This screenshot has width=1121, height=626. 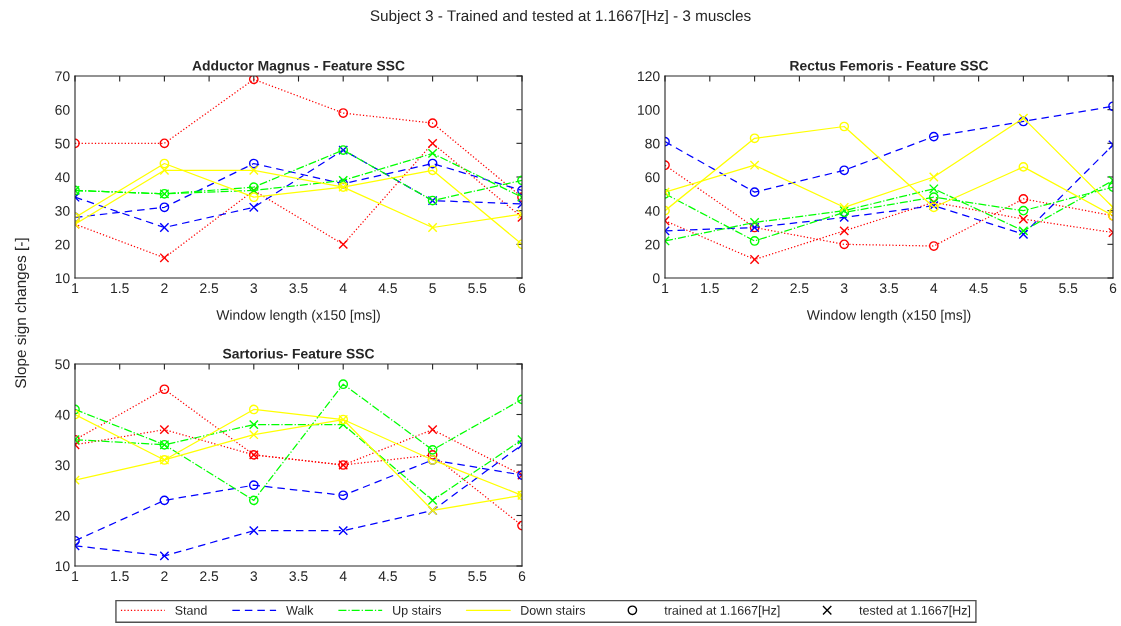 What do you see at coordinates (560, 17) in the screenshot?
I see `text: Subject 3 - Trained and tested at 1.1667[Hz] - 3 muscles` at bounding box center [560, 17].